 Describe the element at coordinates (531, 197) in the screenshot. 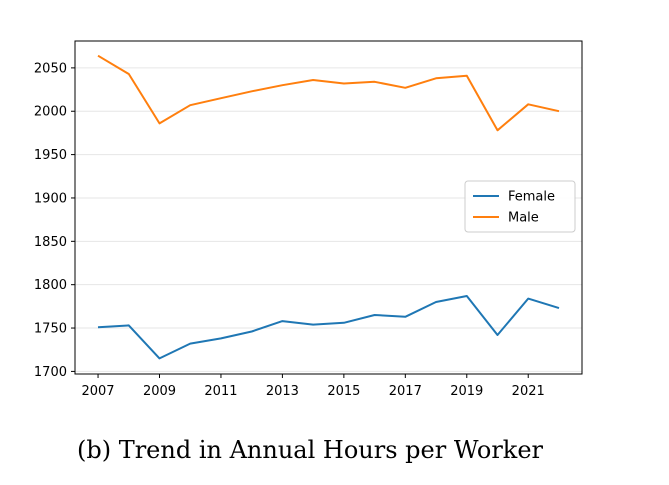

I see `legend-label-female: Female` at that location.